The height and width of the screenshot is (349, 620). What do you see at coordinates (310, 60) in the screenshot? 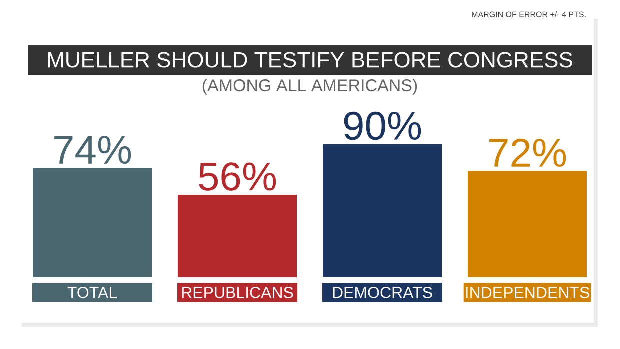
I see `chart-title: MUELLER SHOULD TESTIFY BEFORE CONGRESS` at bounding box center [310, 60].